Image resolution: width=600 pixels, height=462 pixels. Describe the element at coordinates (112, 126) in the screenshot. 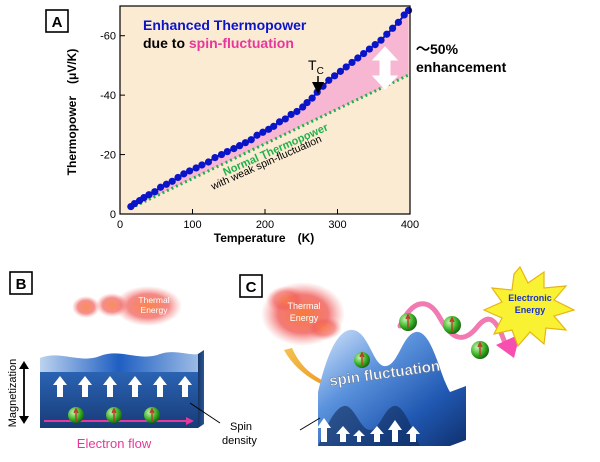

I see `y-axis-ticks: 0 -20 -40 -60` at that location.